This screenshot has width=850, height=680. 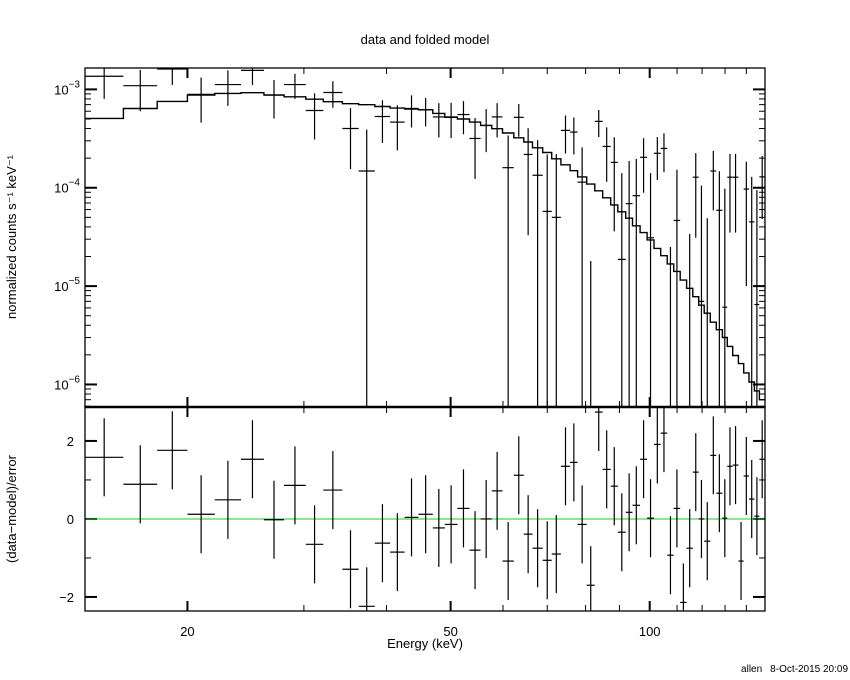 What do you see at coordinates (425, 39) in the screenshot?
I see `chart-title: data and folded model` at bounding box center [425, 39].